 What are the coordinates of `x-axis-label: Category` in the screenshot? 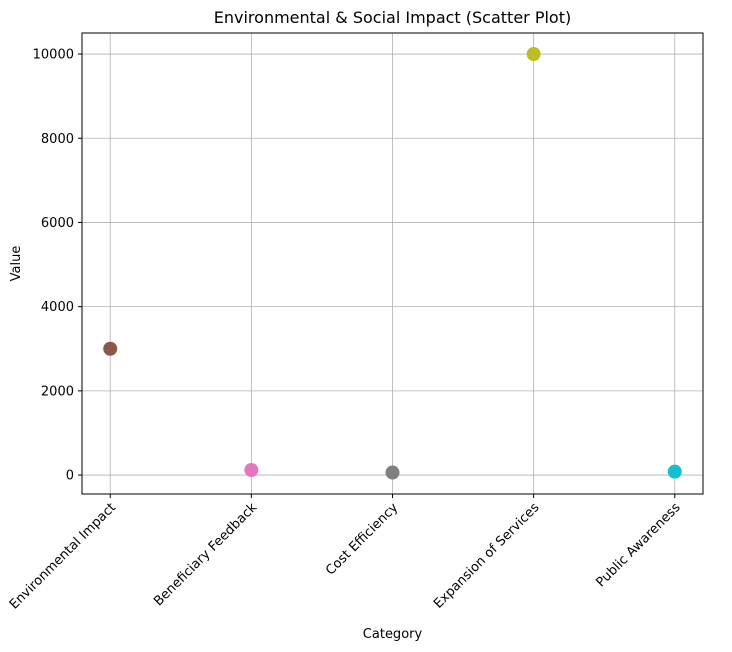 It's located at (393, 634).